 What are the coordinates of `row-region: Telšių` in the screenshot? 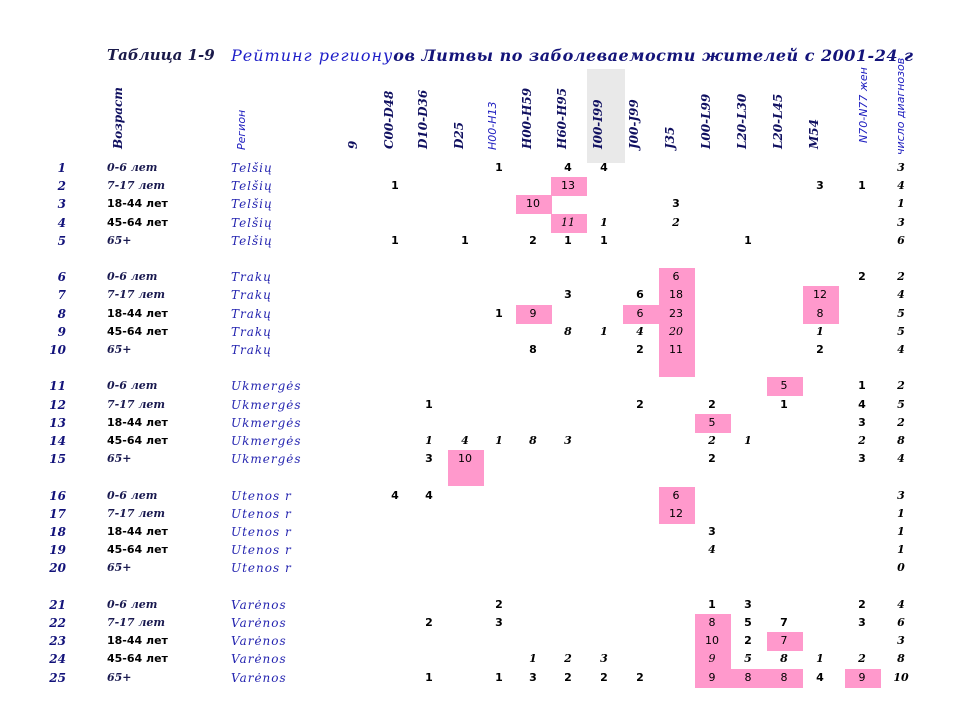 It's located at (252, 186).